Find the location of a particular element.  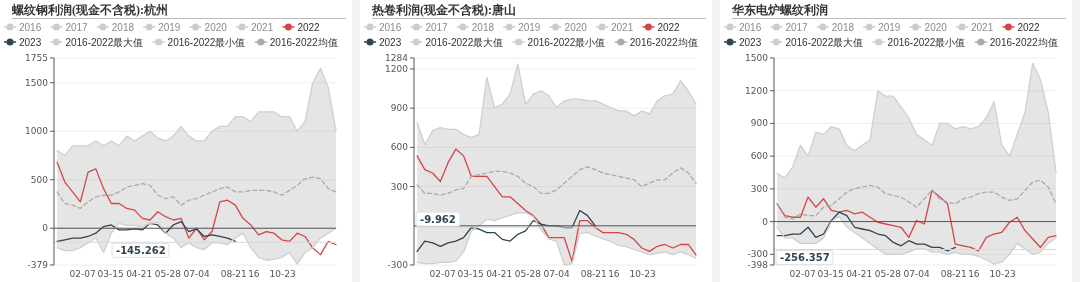

y-tick-label: 500 is located at coordinates (39, 179).